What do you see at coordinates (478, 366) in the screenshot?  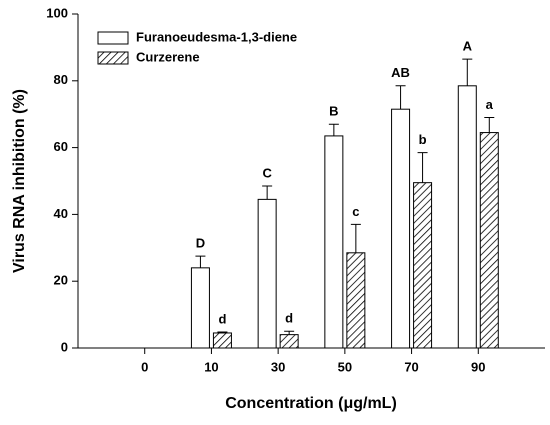 I see `x-tick-label: 90` at bounding box center [478, 366].